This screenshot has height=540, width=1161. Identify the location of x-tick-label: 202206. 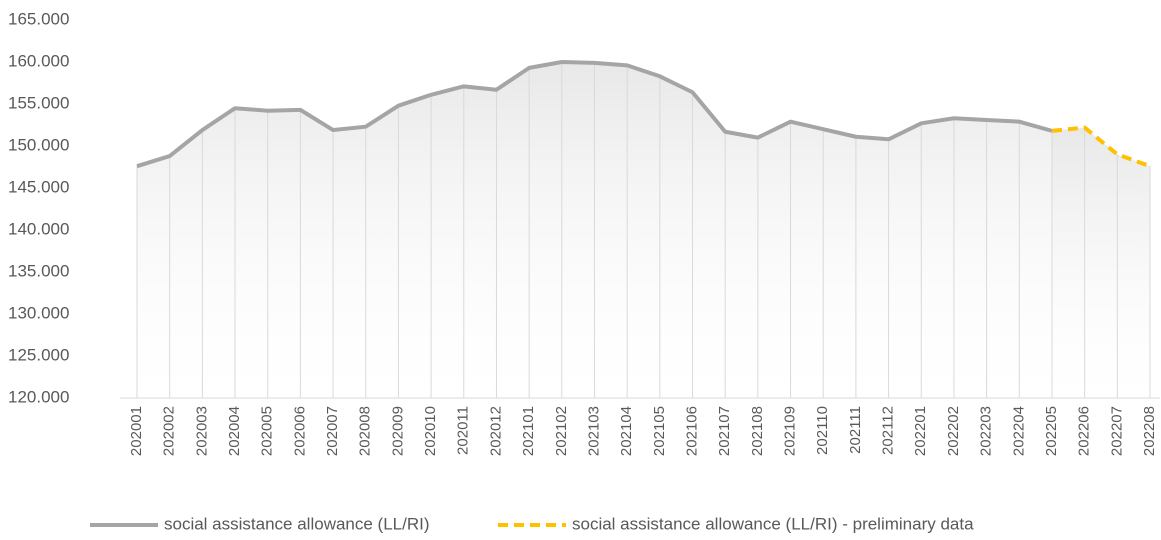
(1084, 431).